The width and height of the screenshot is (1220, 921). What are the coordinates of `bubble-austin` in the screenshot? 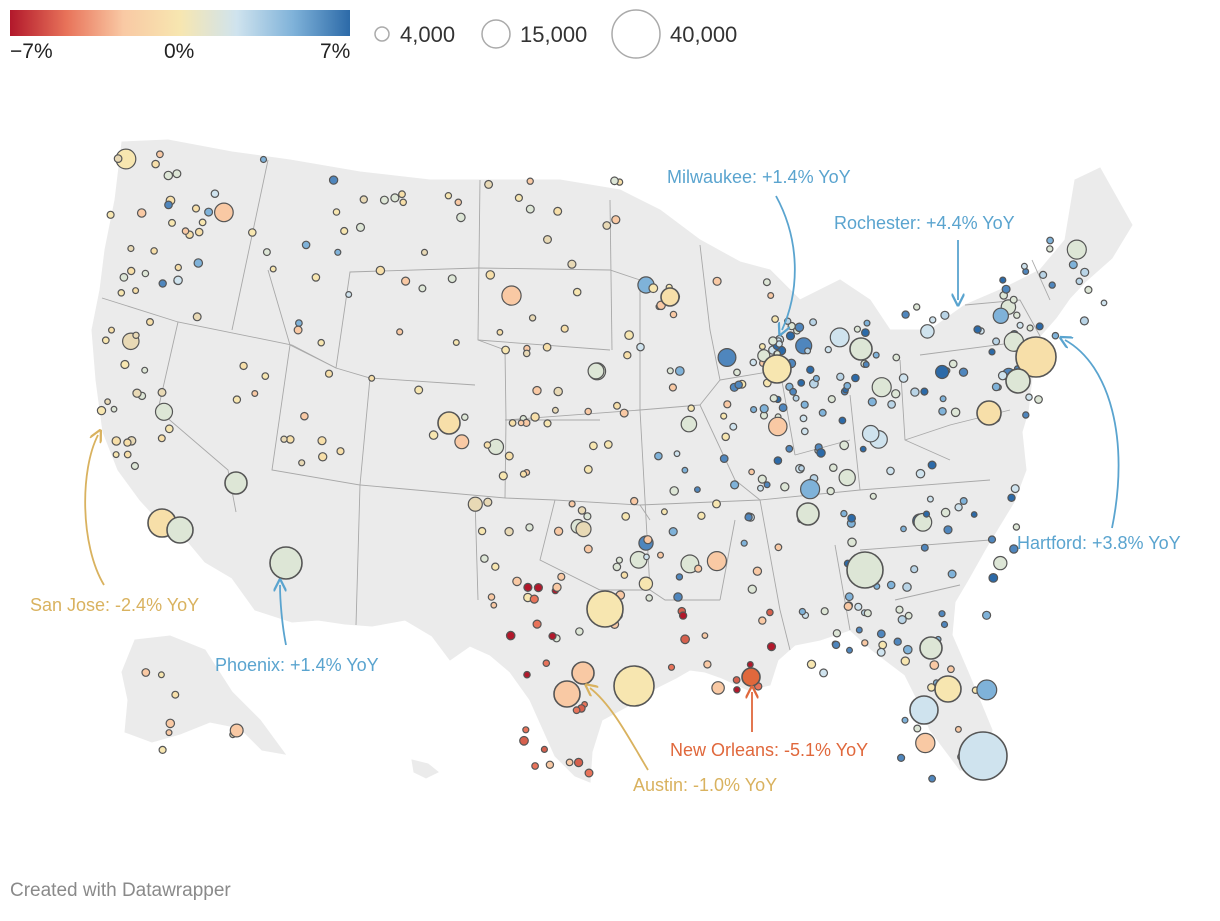 It's located at (583, 673).